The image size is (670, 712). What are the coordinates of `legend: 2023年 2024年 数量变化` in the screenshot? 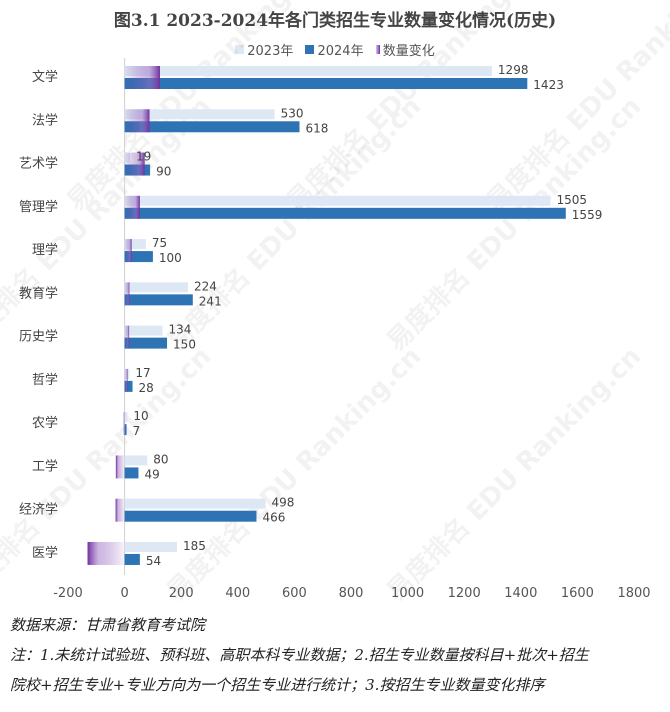 It's located at (335, 49).